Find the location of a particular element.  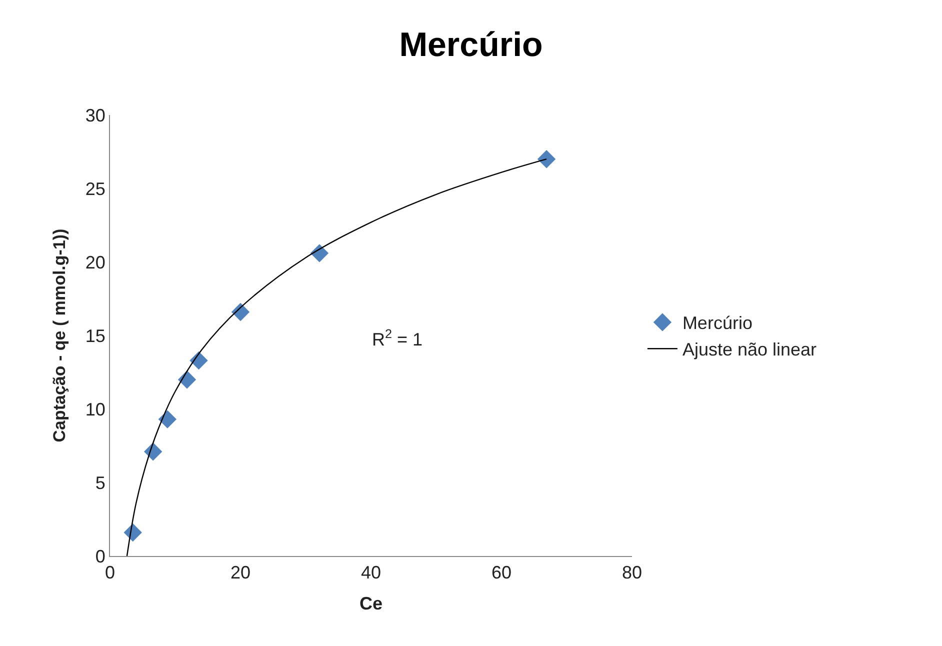

x-tick-label: 80 is located at coordinates (632, 572).